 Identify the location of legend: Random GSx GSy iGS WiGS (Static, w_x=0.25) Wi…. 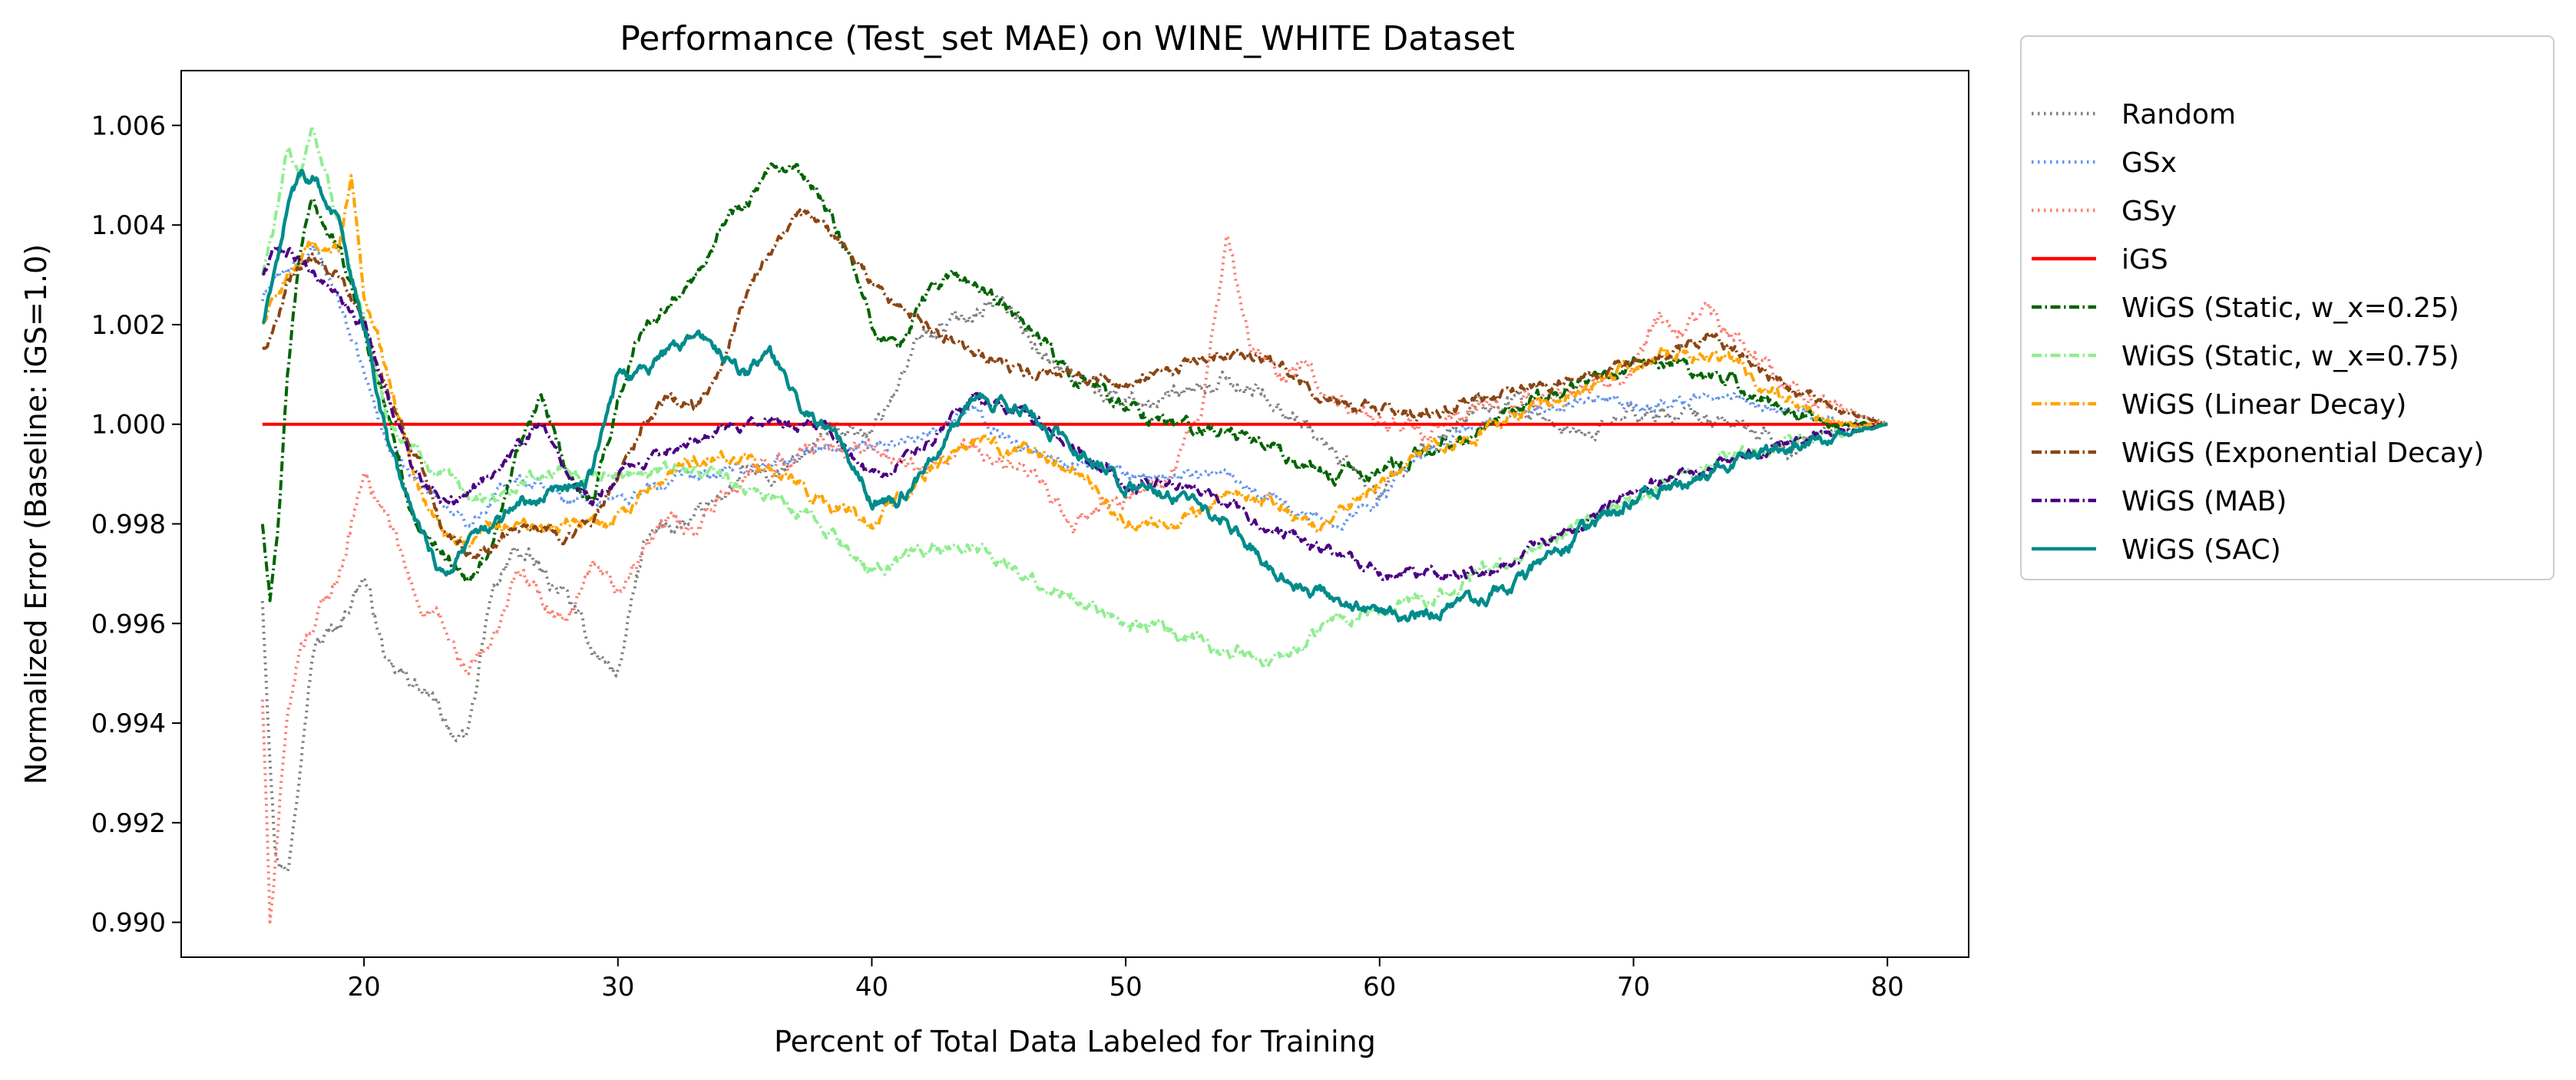
(2287, 307).